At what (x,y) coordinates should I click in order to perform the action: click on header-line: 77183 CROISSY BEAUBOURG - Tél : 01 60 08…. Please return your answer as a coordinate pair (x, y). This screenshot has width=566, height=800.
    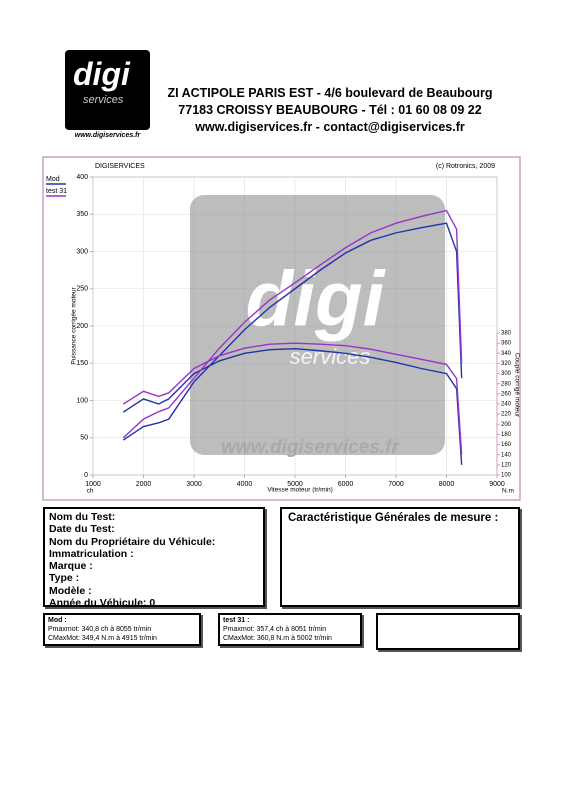
    Looking at the image, I should click on (330, 110).